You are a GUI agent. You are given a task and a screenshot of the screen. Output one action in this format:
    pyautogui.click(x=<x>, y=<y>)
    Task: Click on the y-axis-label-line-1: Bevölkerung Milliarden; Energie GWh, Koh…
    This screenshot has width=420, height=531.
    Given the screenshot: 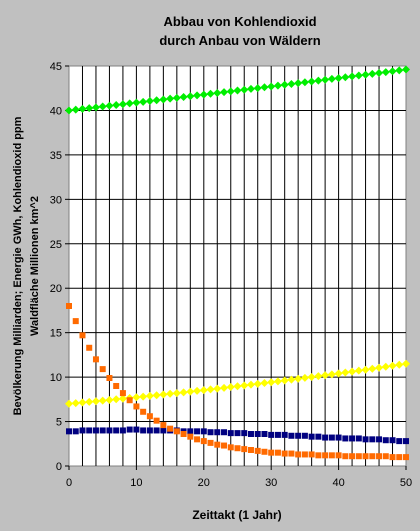 What is the action you would take?
    pyautogui.click(x=18, y=265)
    